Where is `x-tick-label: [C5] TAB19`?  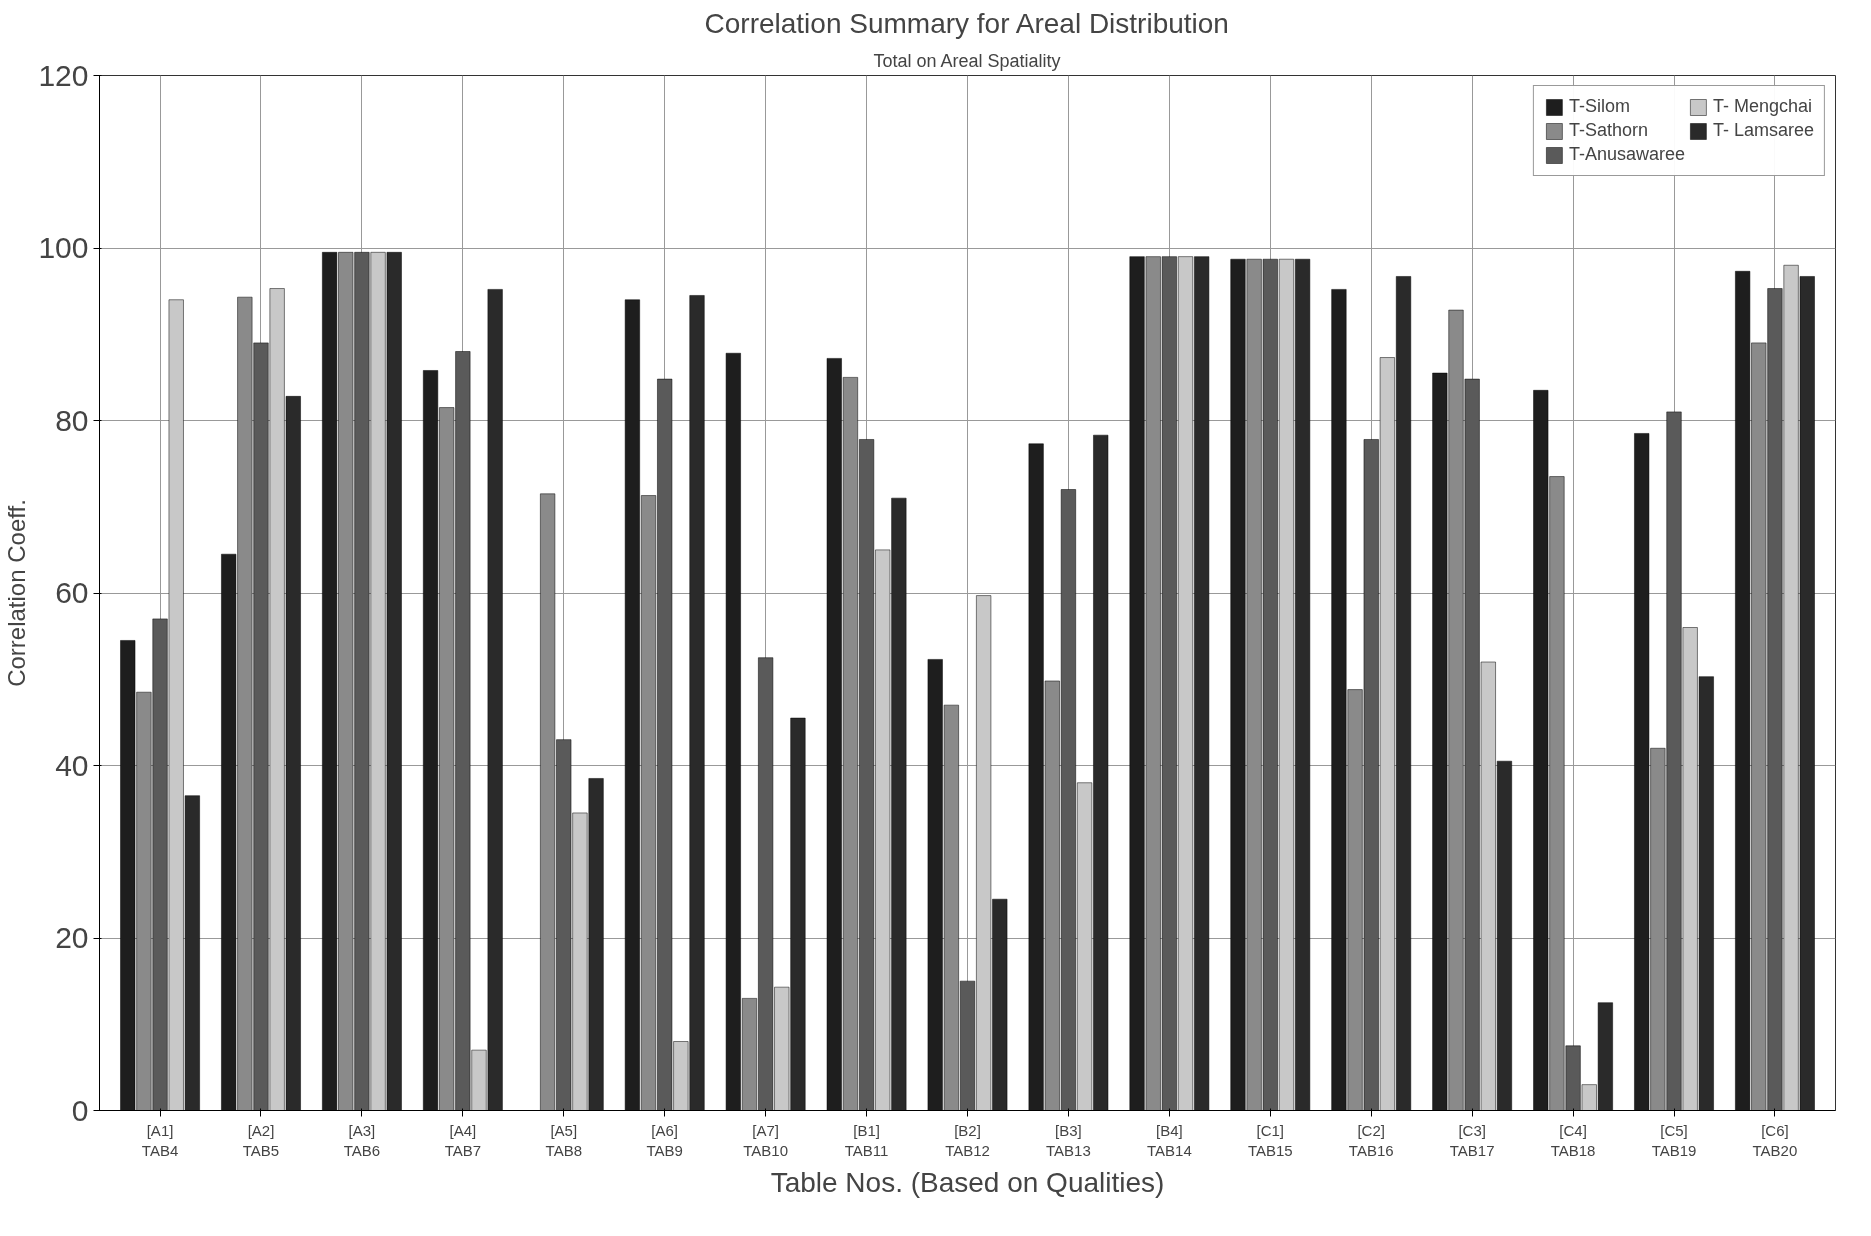 x-tick-label: [C5] TAB19 is located at coordinates (1674, 1140).